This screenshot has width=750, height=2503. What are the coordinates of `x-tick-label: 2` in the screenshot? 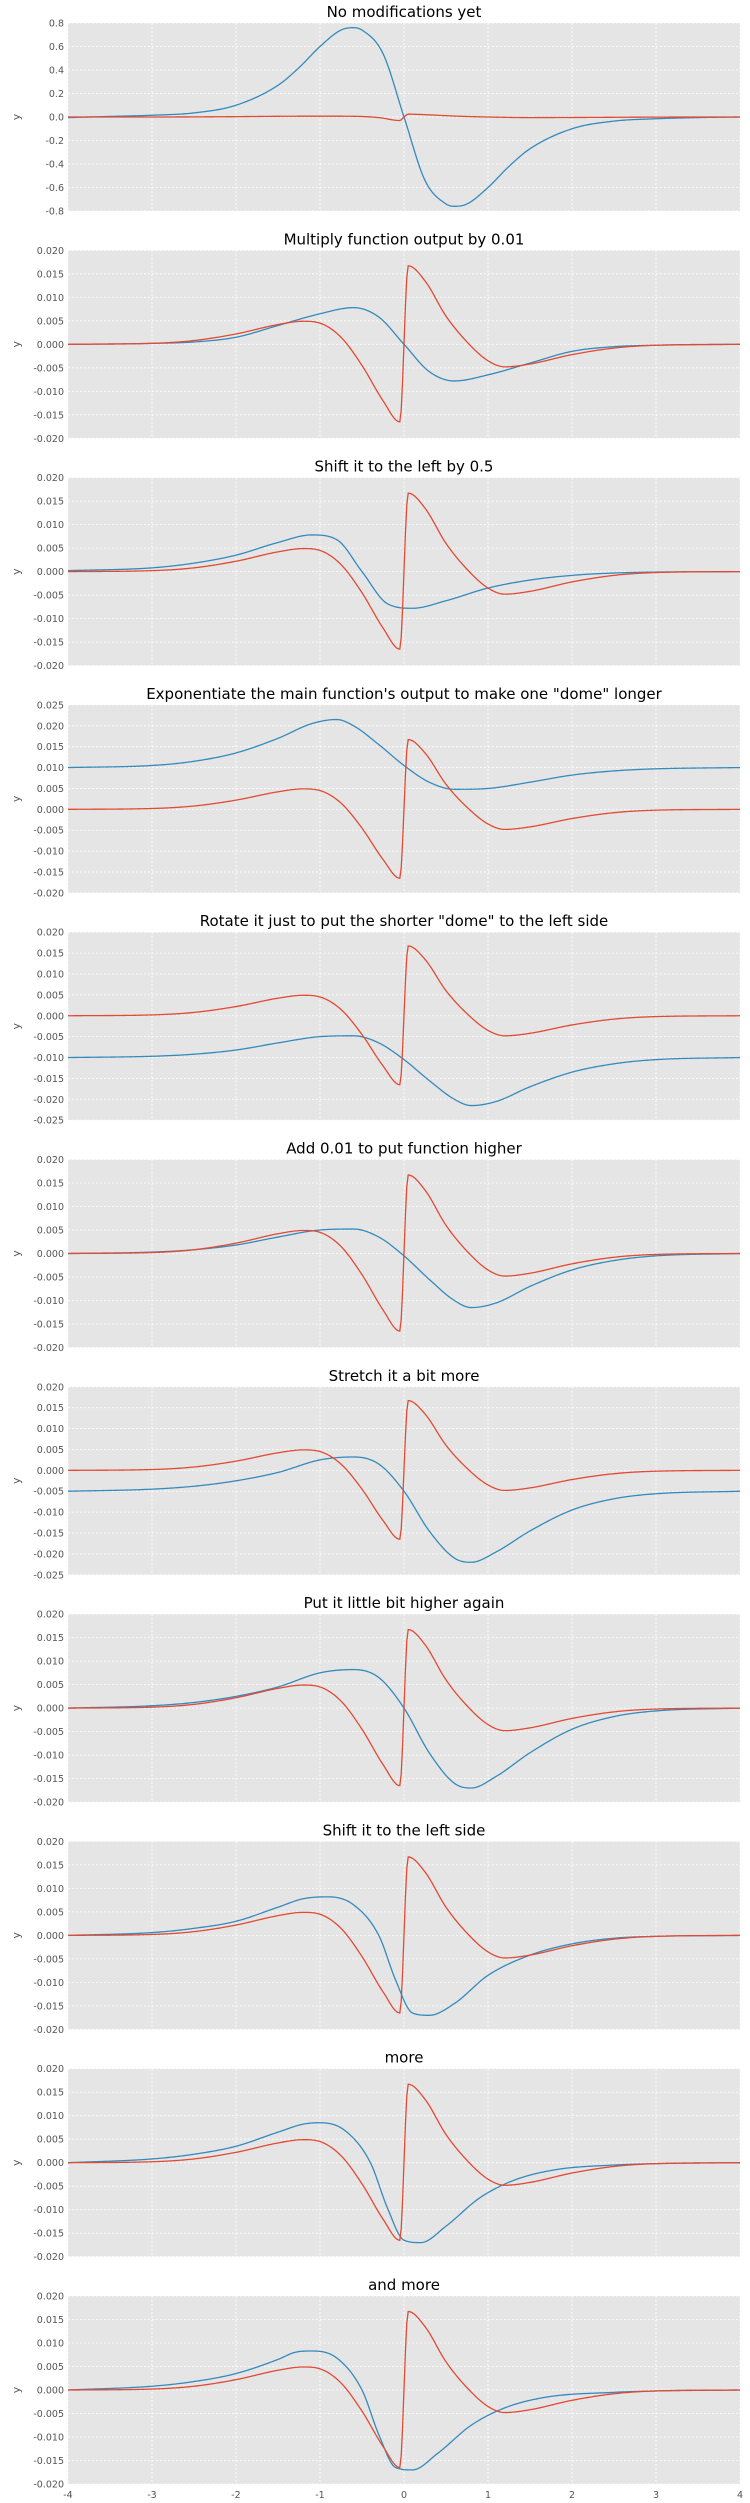 It's located at (572, 2495).